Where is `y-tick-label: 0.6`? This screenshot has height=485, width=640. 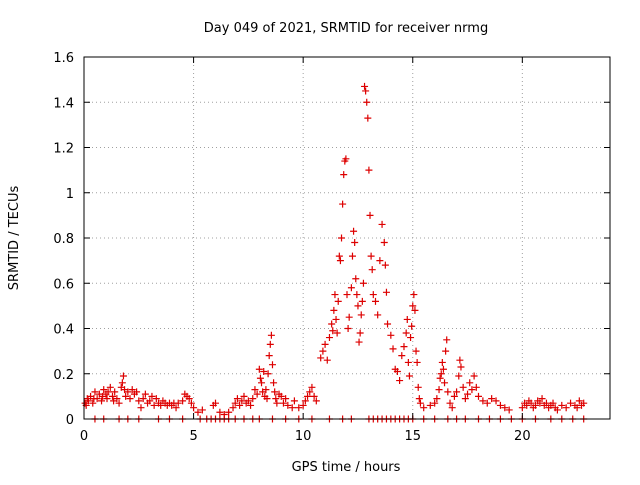
y-tick-label: 0.6 is located at coordinates (63, 284).